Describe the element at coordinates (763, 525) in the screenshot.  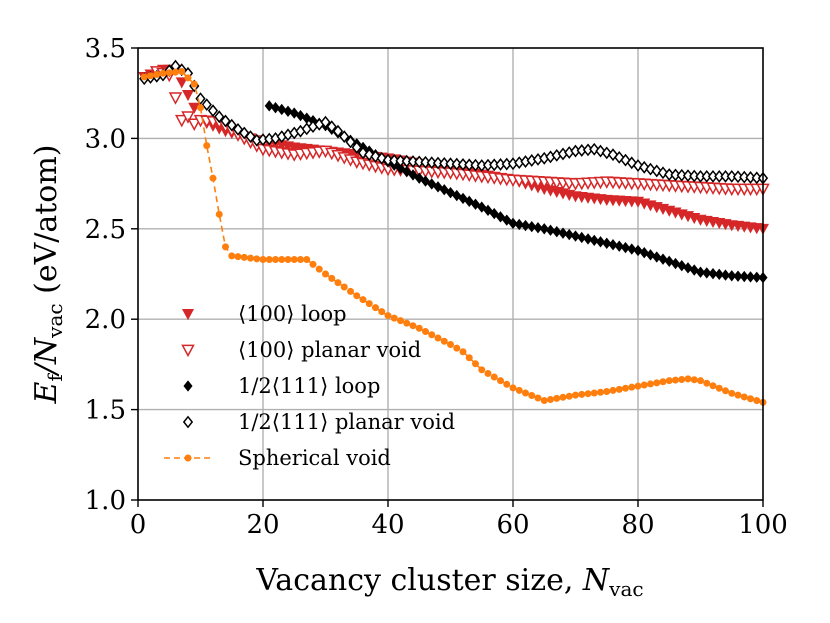
I see `x-tick-label: 100` at that location.